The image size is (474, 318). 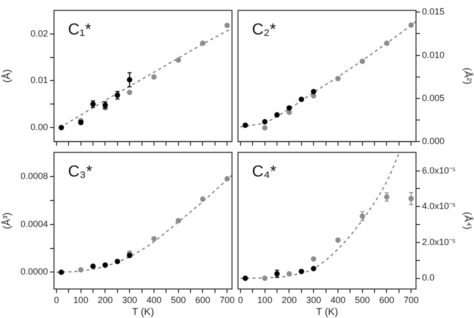 I want to click on y-tick-label: 0.01, so click(x=39, y=80).